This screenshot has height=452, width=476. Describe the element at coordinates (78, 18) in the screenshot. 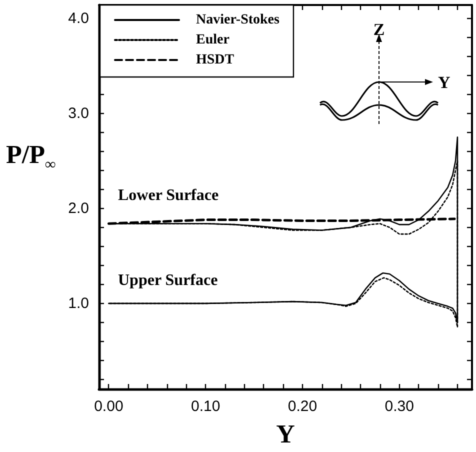

I see `y-tick-label: 4.0` at that location.